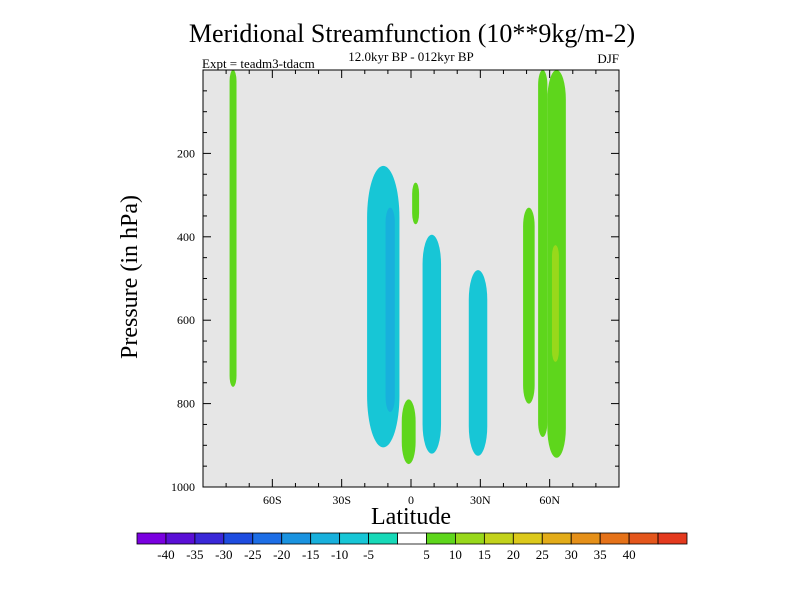 The width and height of the screenshot is (800, 600). What do you see at coordinates (542, 554) in the screenshot?
I see `colorbar-label: 25` at bounding box center [542, 554].